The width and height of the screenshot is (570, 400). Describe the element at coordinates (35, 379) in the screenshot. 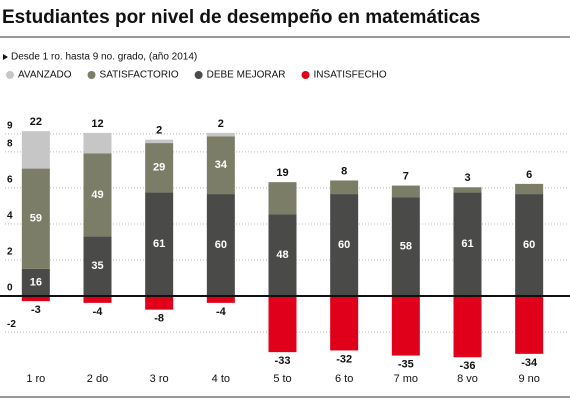

I see `x-tick-label: 1 ro` at that location.